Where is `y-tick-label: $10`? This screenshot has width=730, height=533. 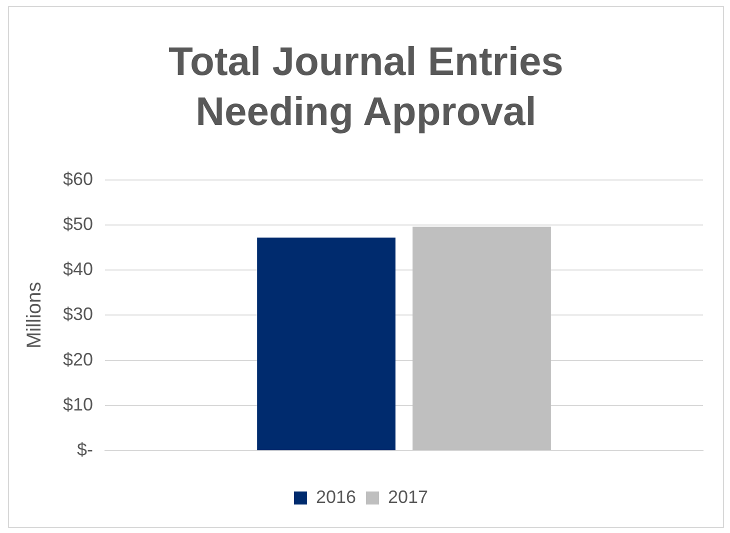
y-tick-label: $10 is located at coordinates (78, 404).